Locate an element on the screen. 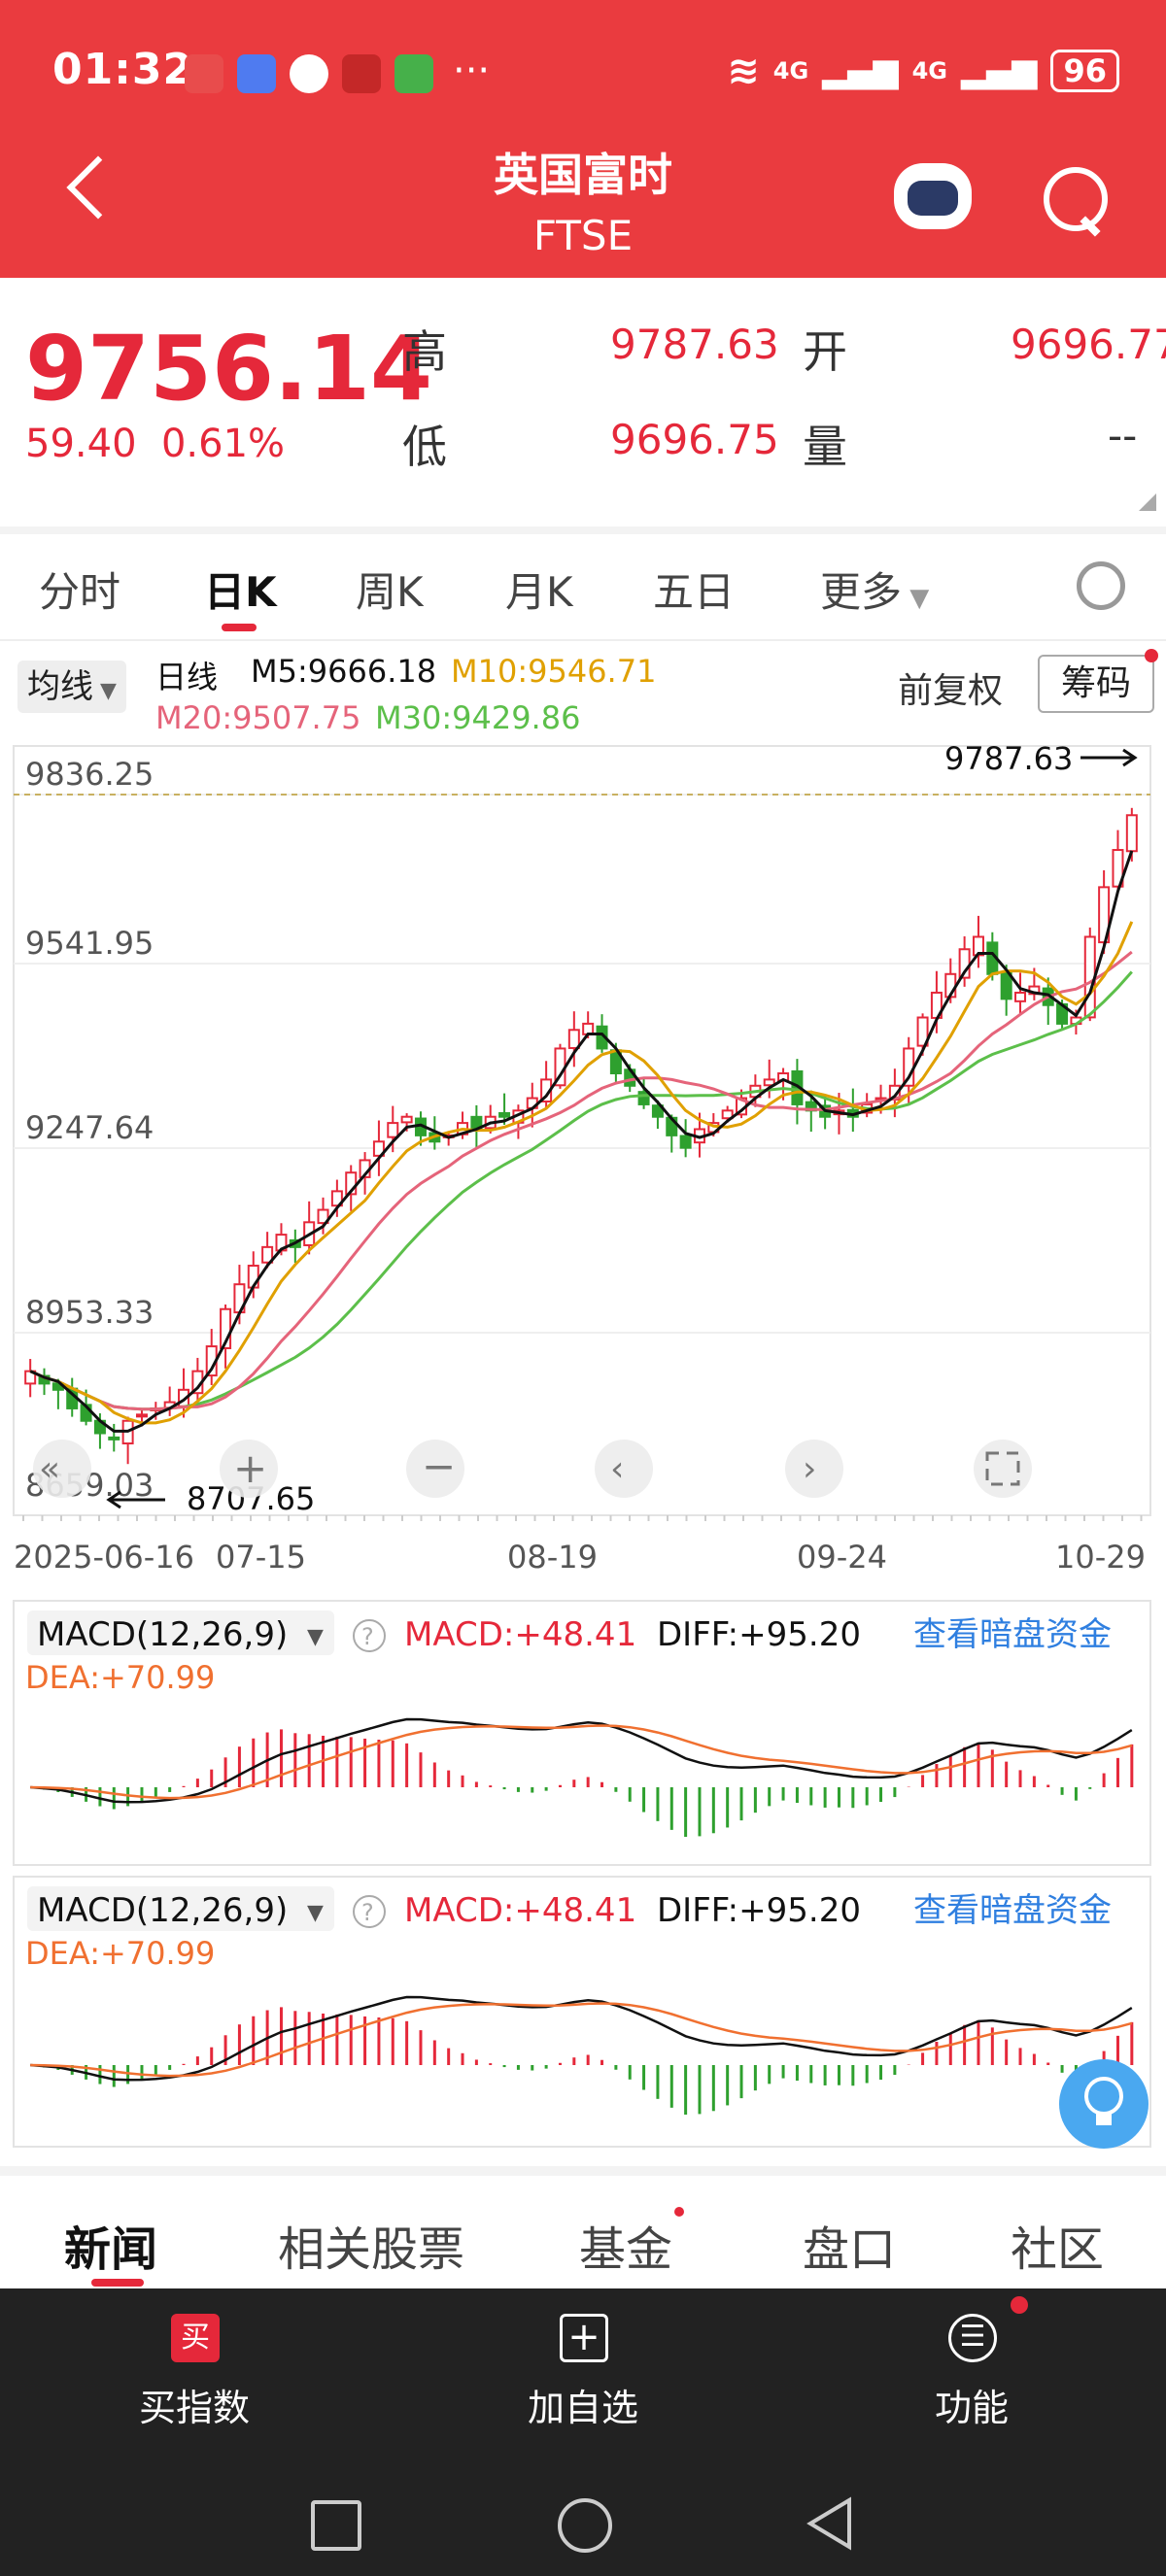 This screenshot has width=1166, height=2576. buy-index-label: 买指数 is located at coordinates (194, 2408).